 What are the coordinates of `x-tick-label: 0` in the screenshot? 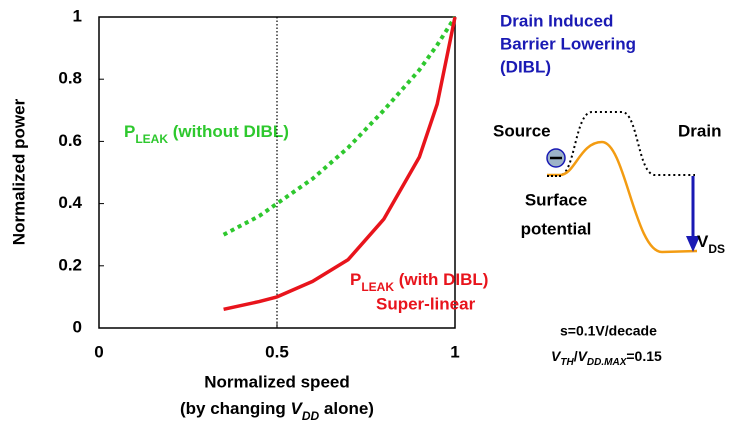 It's located at (98, 351).